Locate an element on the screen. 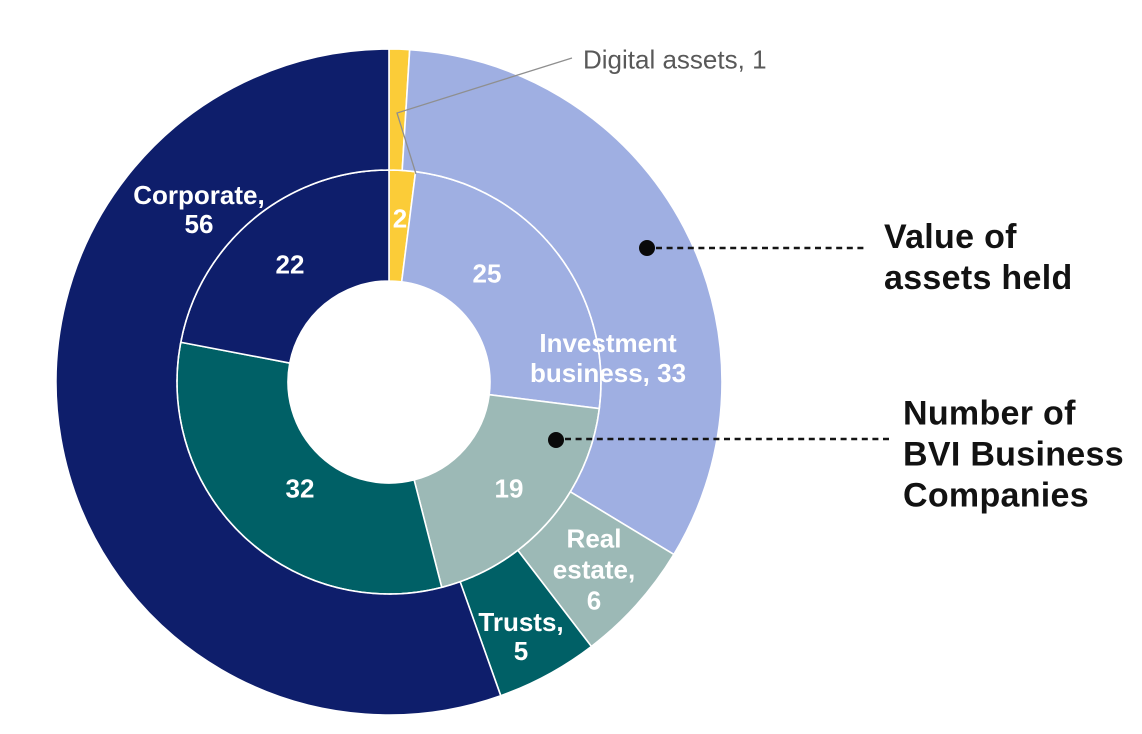 This screenshot has width=1142, height=734. inner-ring-callout-dot is located at coordinates (556, 440).